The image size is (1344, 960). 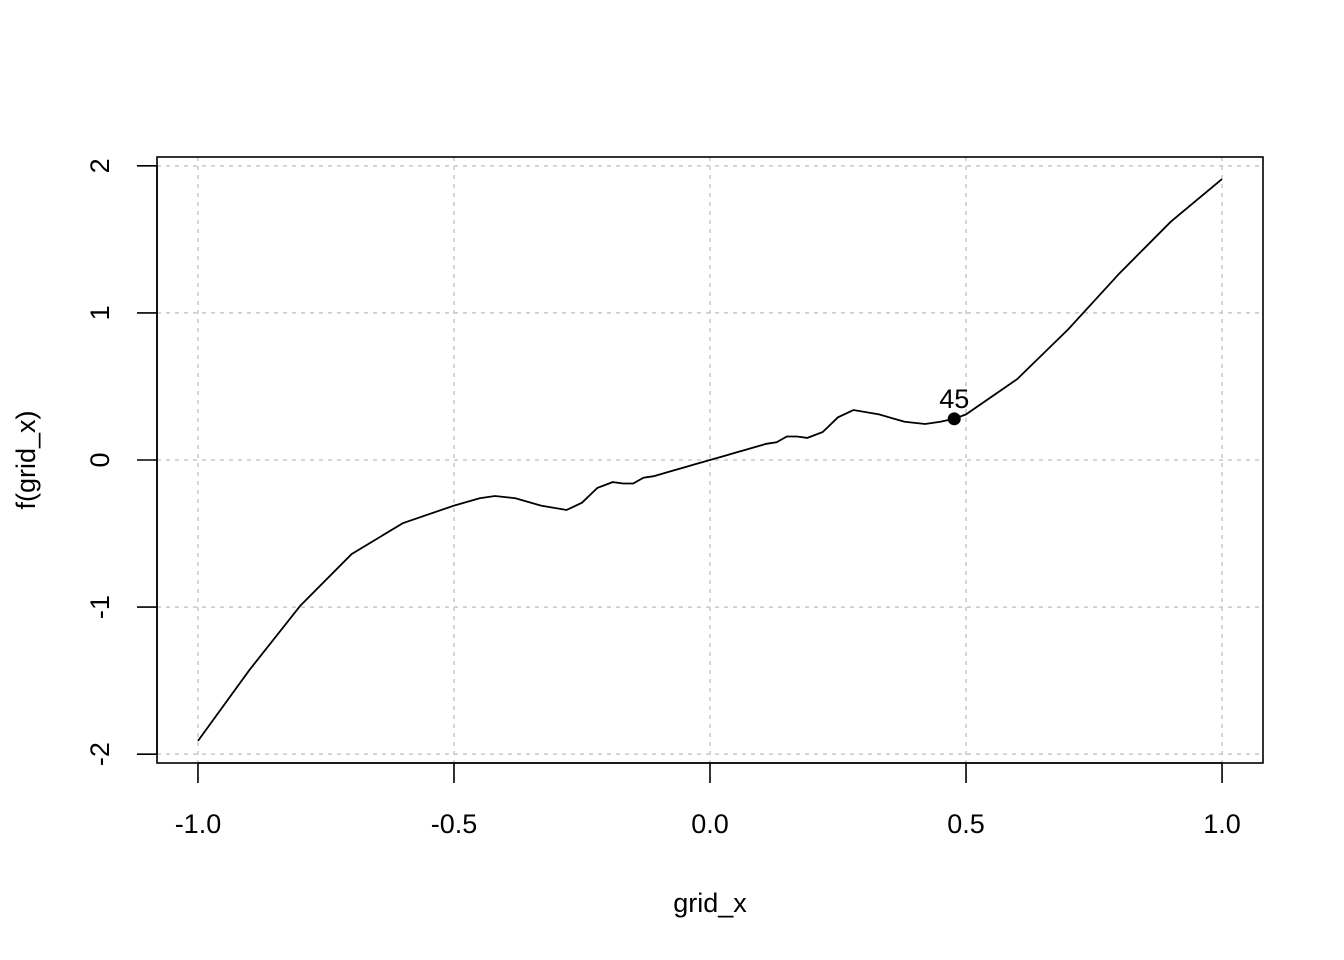 I want to click on y-tick-label-0: -2, so click(x=100, y=754).